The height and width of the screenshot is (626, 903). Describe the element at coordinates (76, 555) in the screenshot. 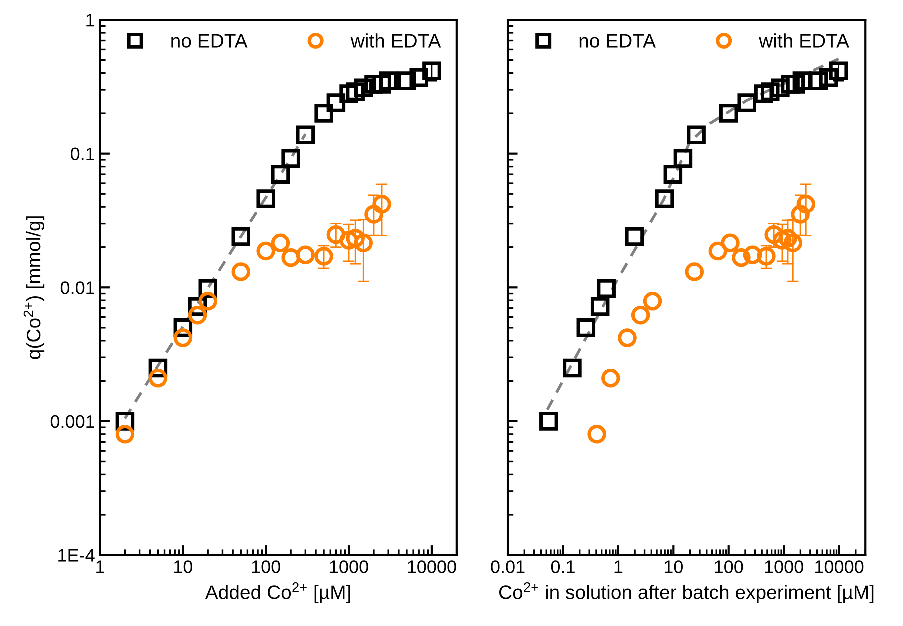

I see `y-tick-label: 1E-4` at that location.